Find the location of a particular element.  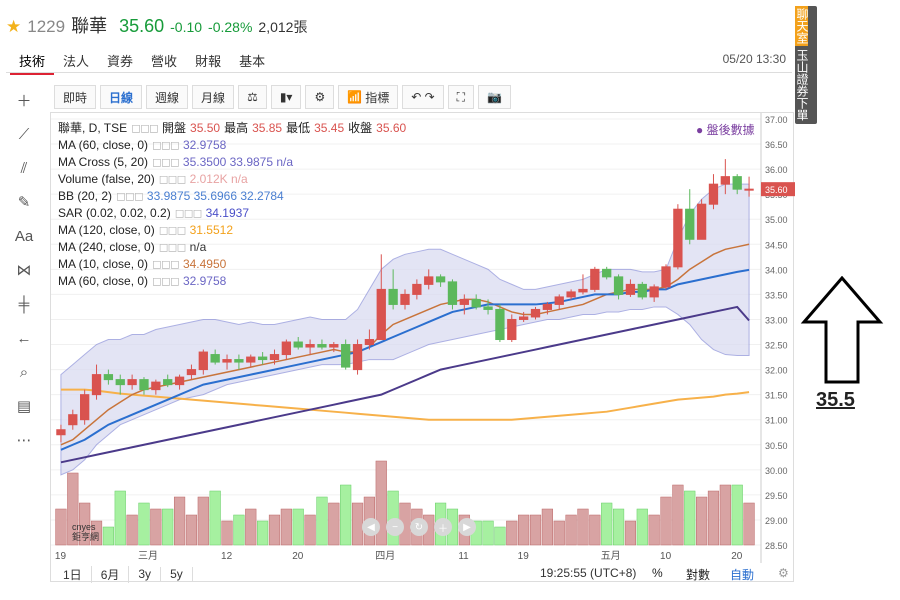

scroll-right-icon: ▶ is located at coordinates (467, 527).